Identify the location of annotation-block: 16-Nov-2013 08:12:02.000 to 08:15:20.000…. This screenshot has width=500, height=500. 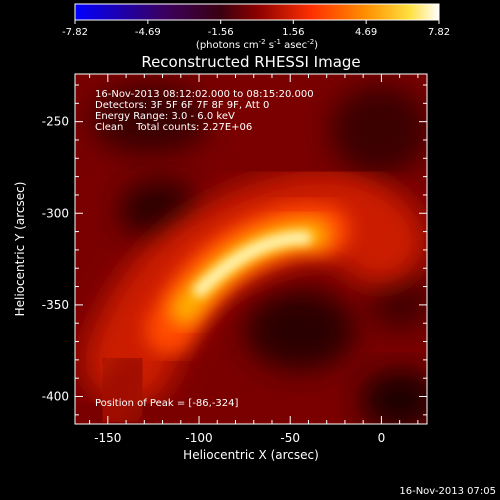
(204, 111).